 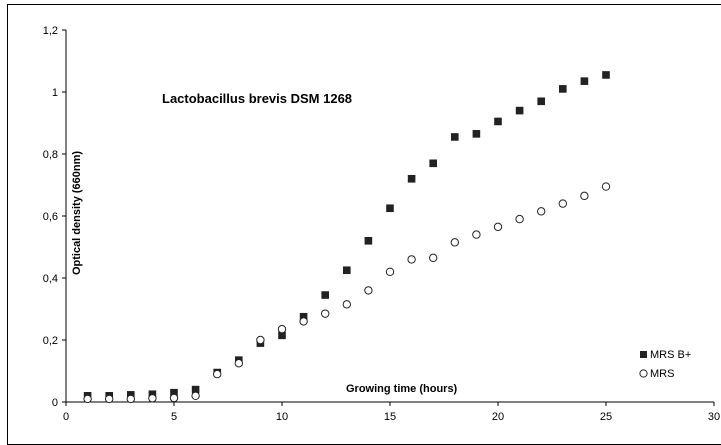 I want to click on y-tick-label: 0,8, so click(x=50, y=155).